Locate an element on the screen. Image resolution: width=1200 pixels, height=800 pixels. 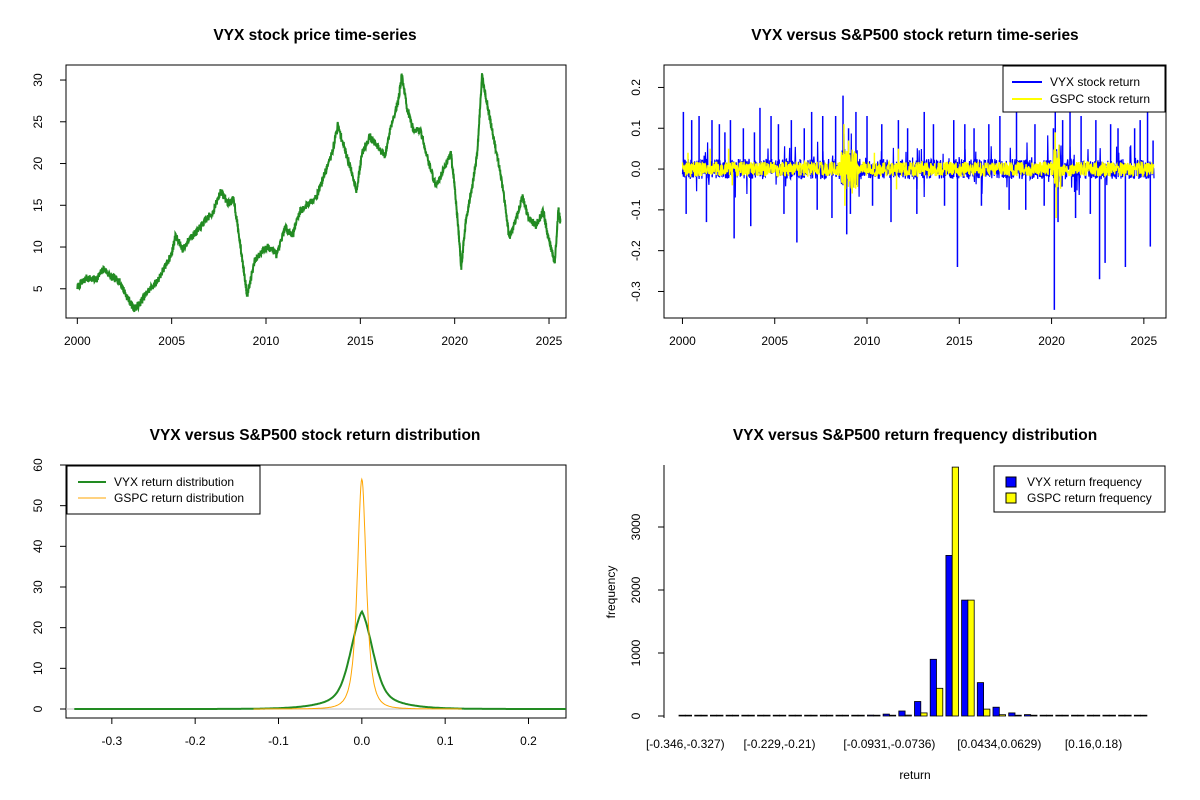
price-chart-xtick-label: 2010 is located at coordinates (266, 341).